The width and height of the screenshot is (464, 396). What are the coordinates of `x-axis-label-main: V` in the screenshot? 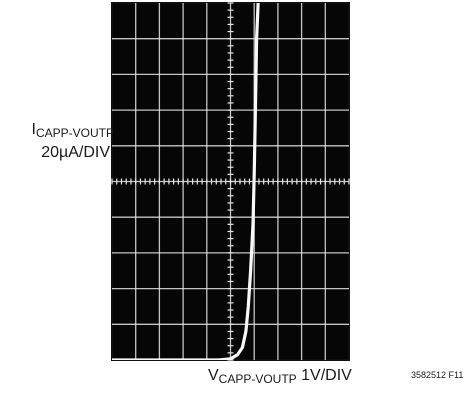 It's located at (213, 375).